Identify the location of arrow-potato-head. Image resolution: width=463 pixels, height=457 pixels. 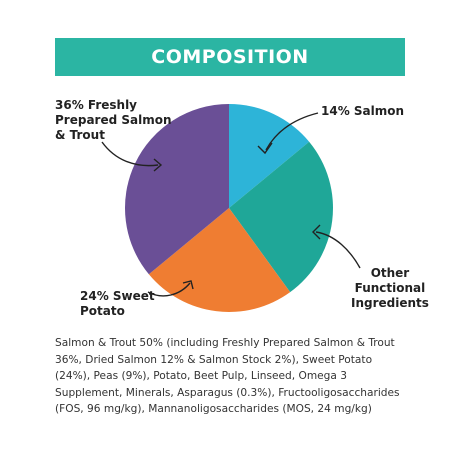
(188, 285).